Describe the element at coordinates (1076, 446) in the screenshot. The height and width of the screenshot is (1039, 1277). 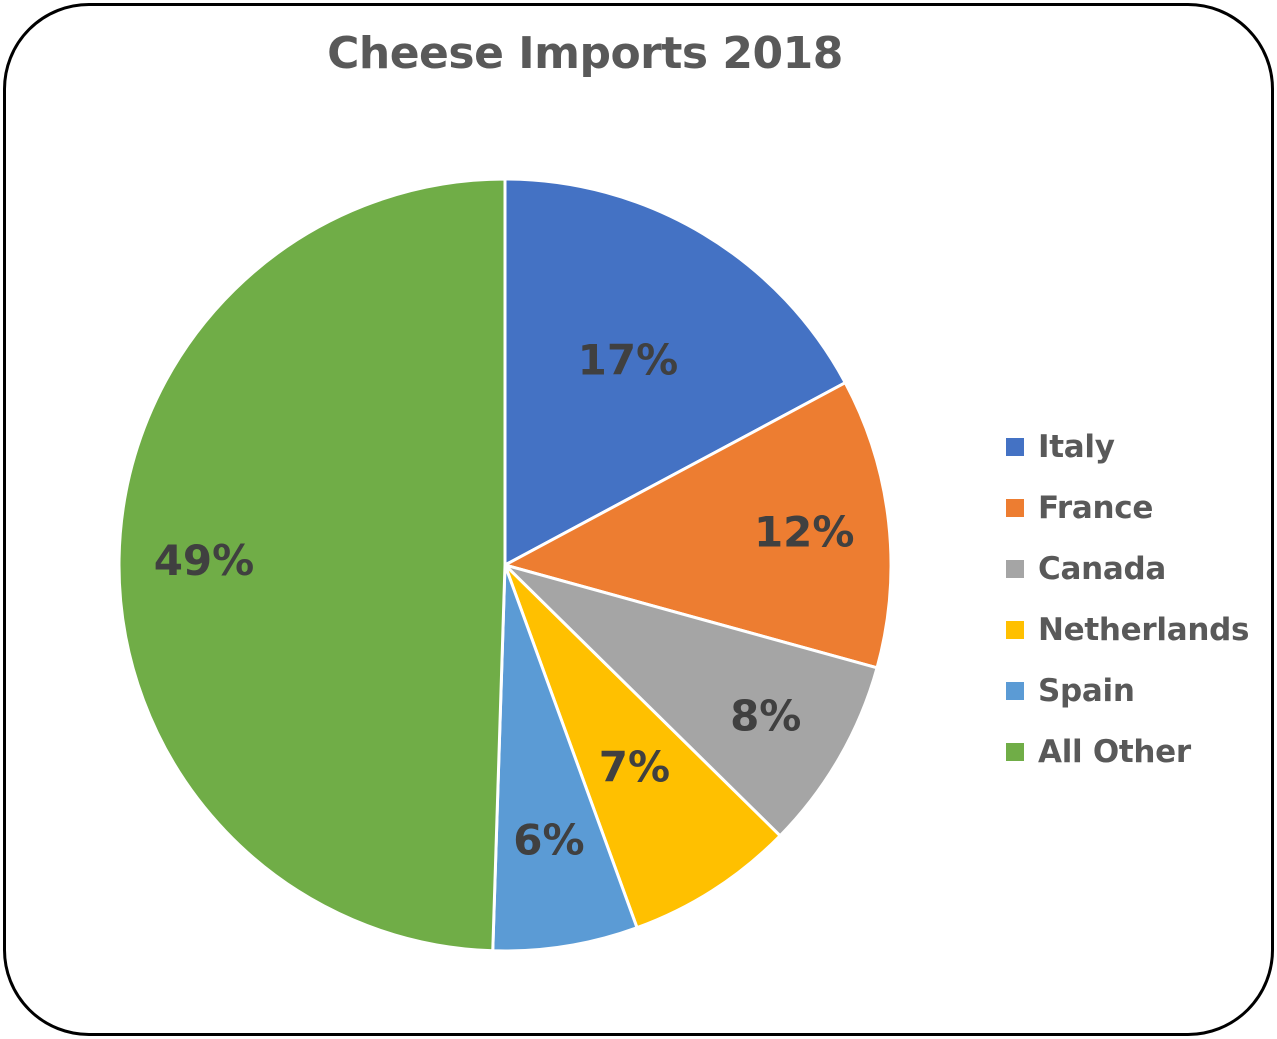
I see `legend-label: Italy` at that location.